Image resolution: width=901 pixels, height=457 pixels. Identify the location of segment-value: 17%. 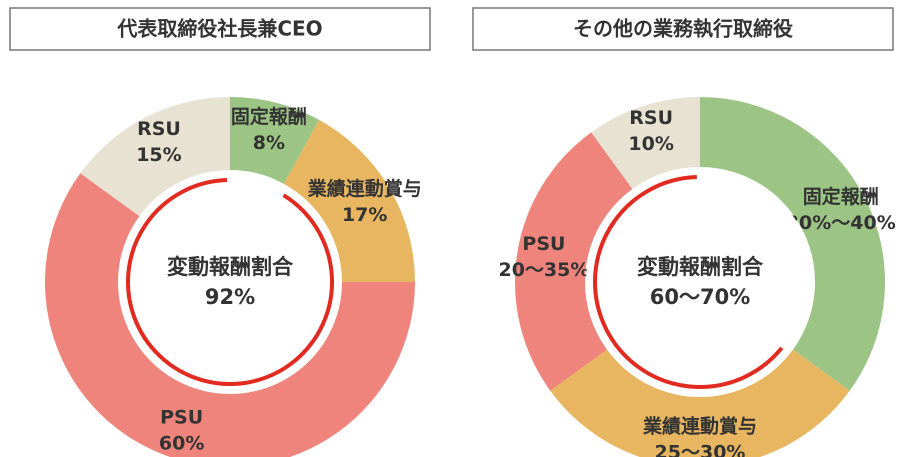
(364, 215).